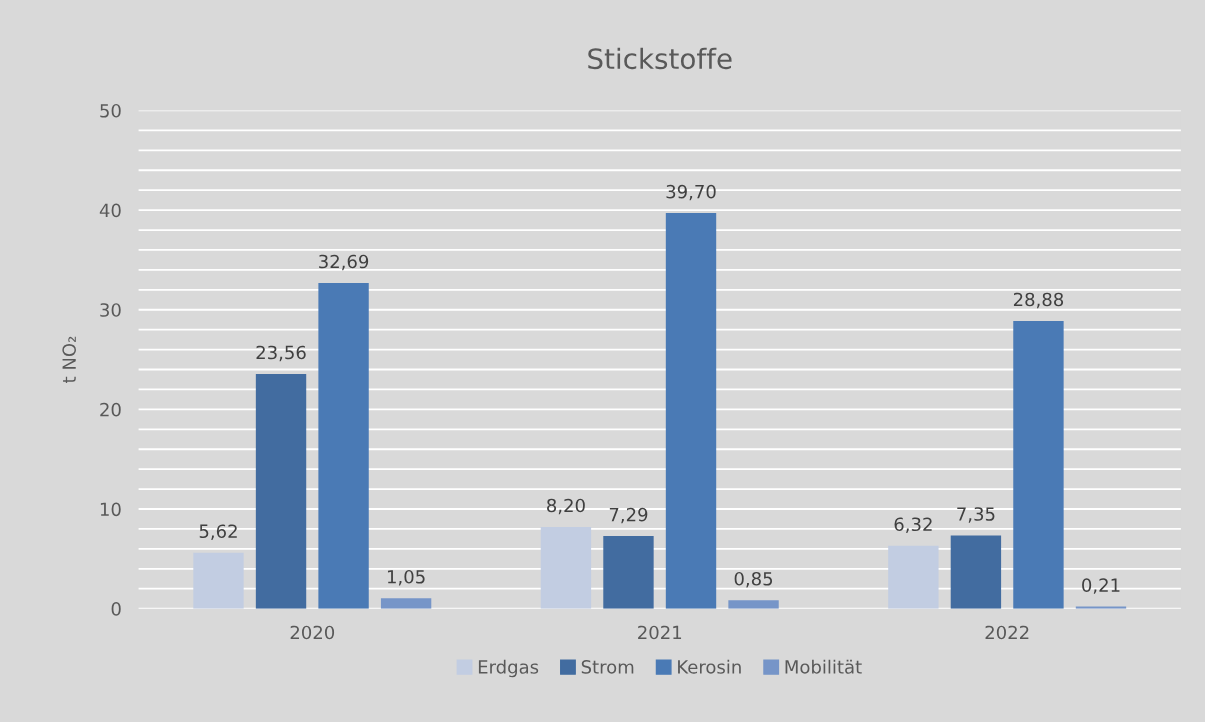  What do you see at coordinates (312, 632) in the screenshot?
I see `x-tick-label: 2020` at bounding box center [312, 632].